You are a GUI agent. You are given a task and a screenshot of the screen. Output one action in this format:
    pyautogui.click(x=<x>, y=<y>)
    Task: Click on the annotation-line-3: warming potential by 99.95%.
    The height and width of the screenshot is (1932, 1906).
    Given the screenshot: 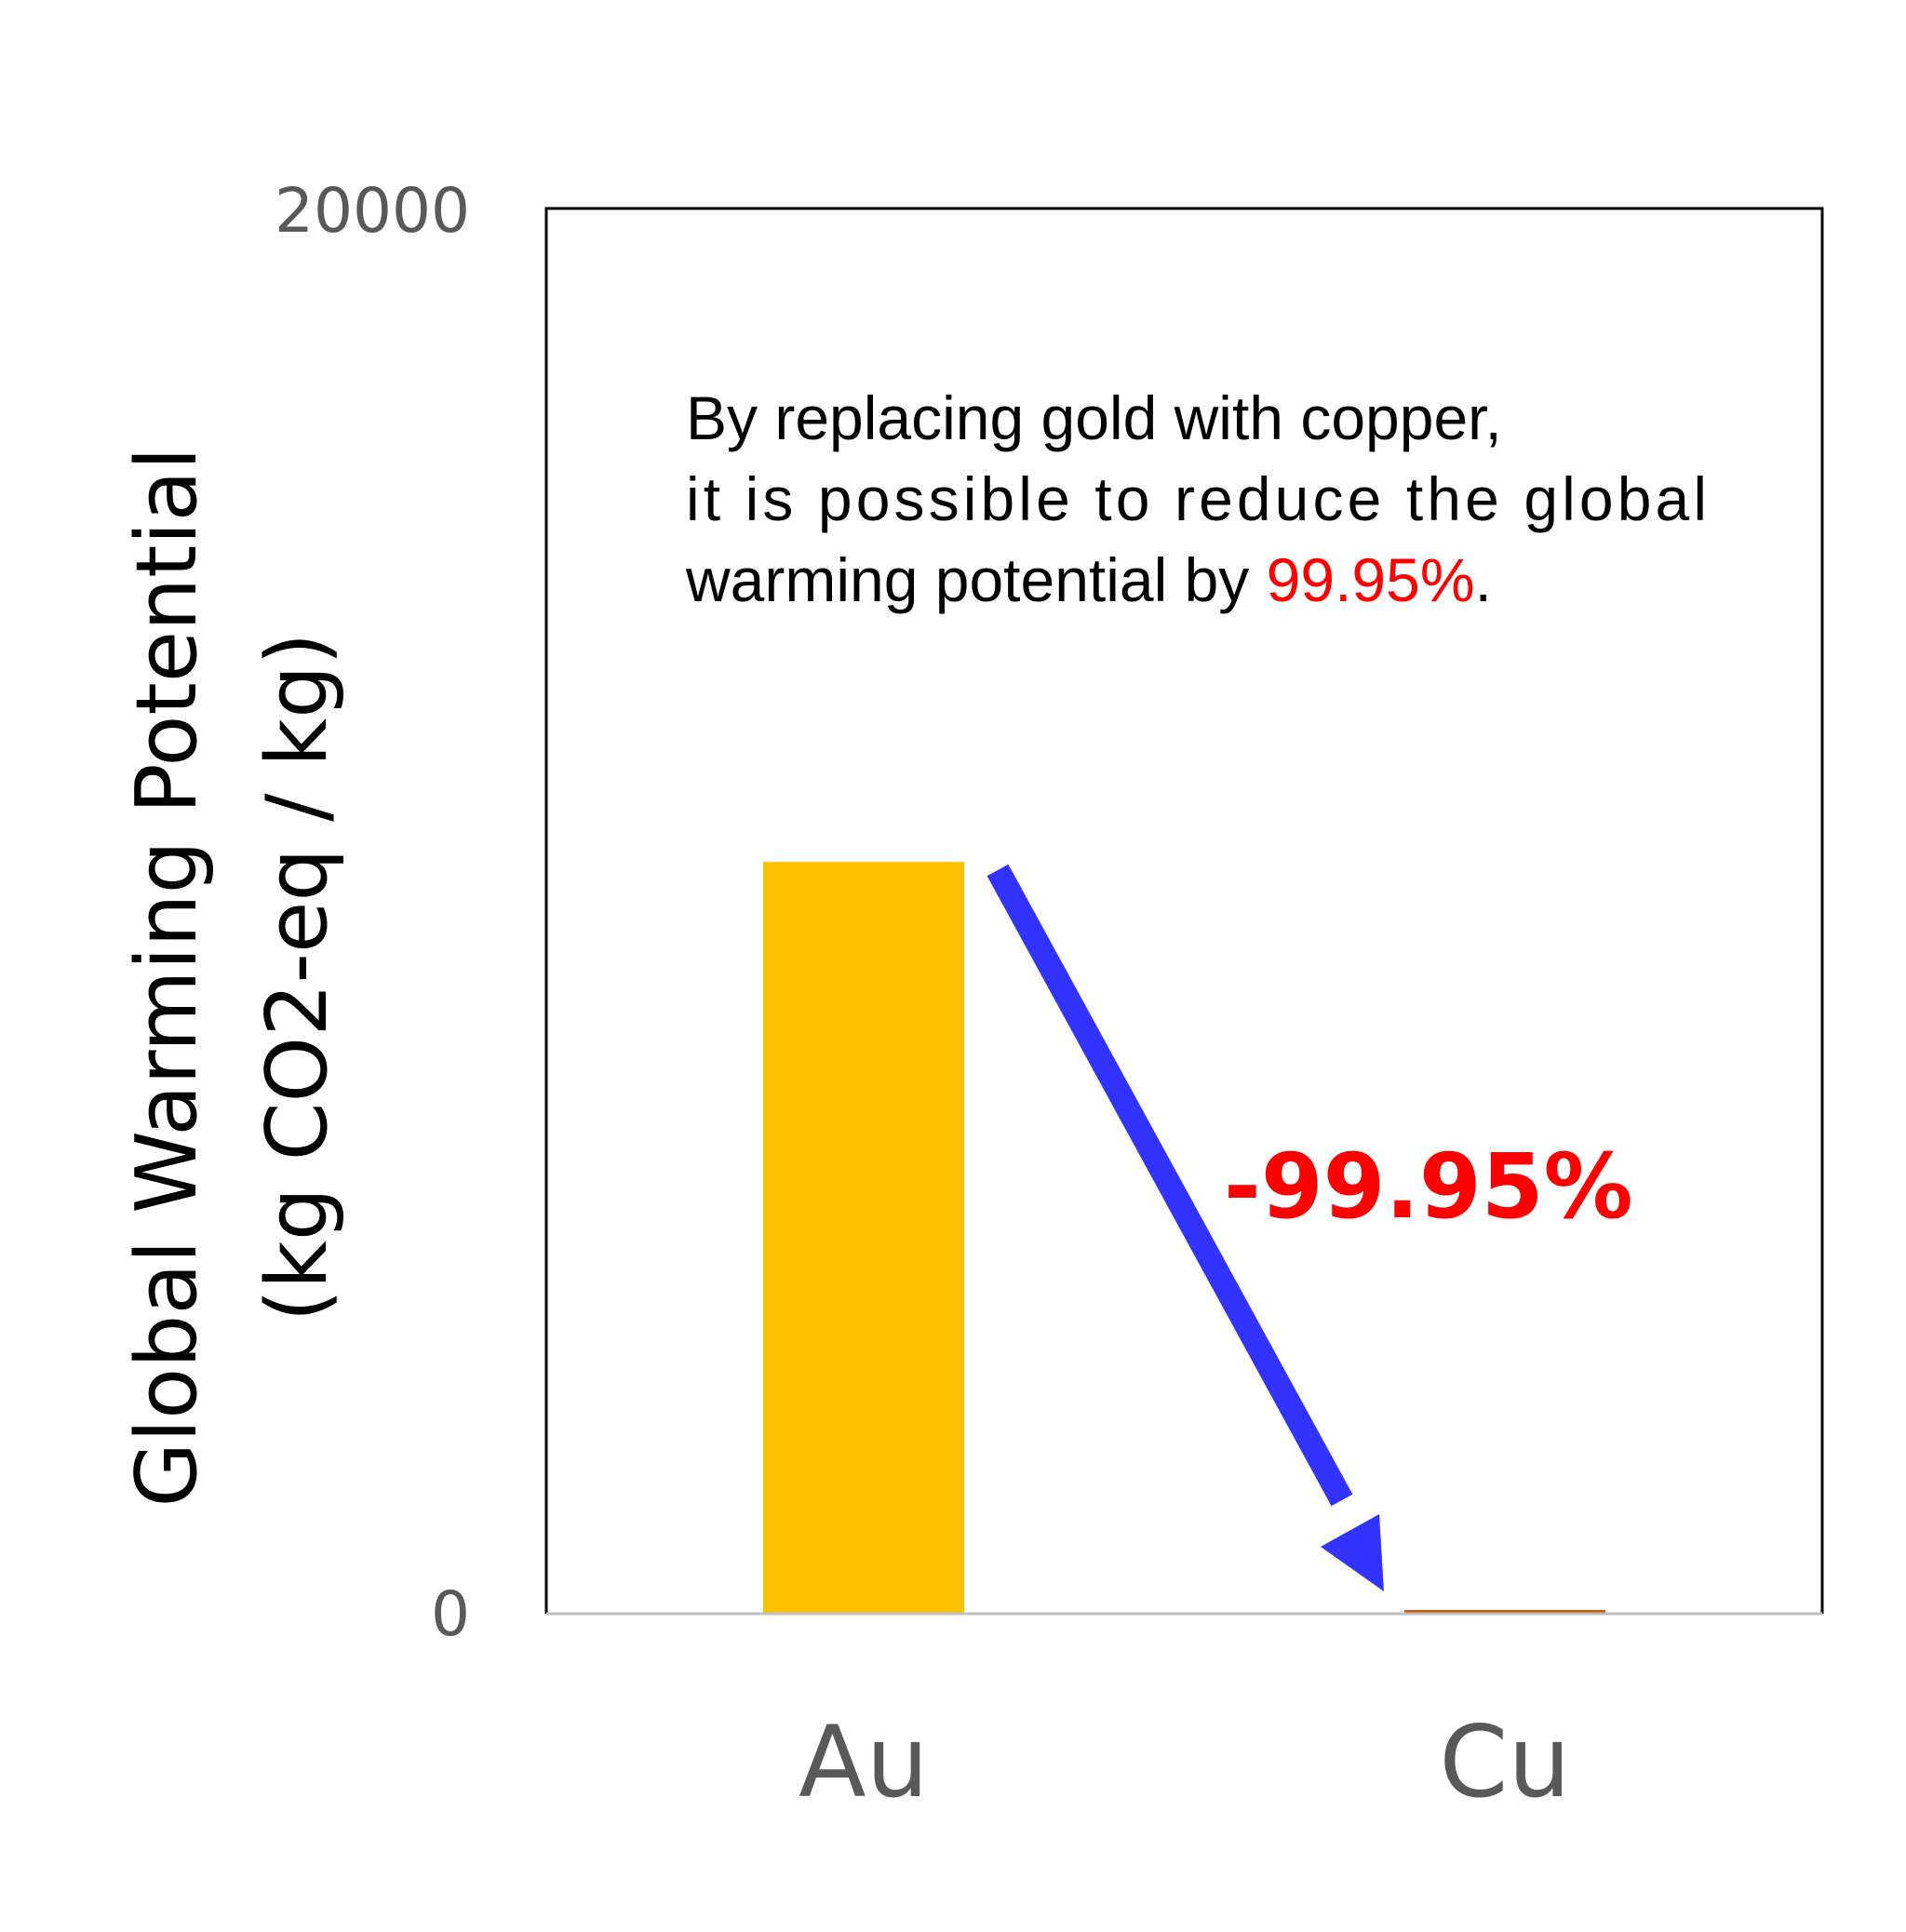 What is the action you would take?
    pyautogui.click(x=1088, y=579)
    